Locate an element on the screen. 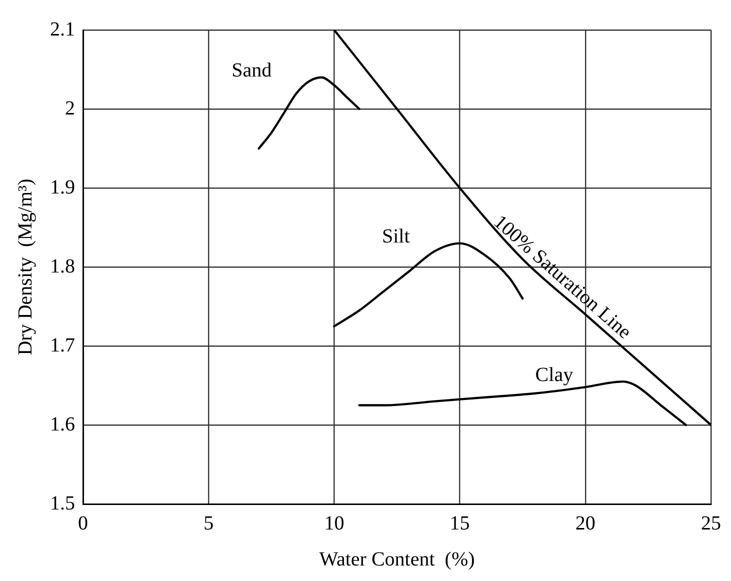 The image size is (731, 581). y-tick-label: 1.6 is located at coordinates (62, 424).